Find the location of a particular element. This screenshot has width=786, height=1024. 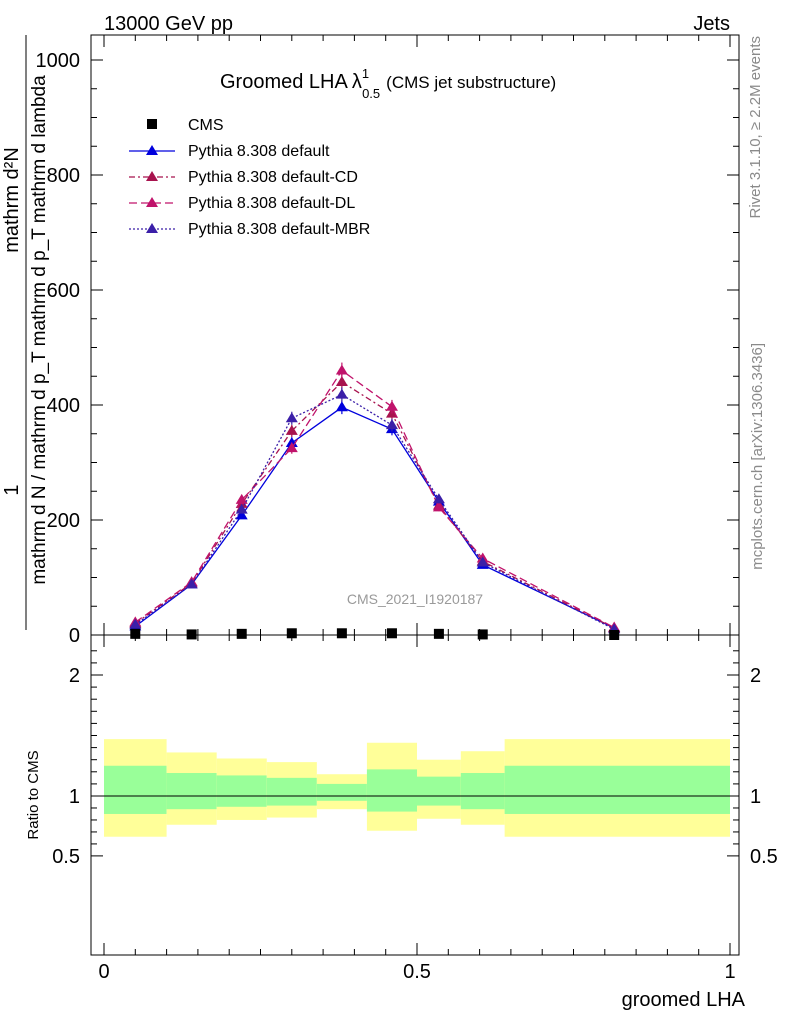

rivet-label: Rivet 3.1.10, ≥ 2.2M events is located at coordinates (755, 127).